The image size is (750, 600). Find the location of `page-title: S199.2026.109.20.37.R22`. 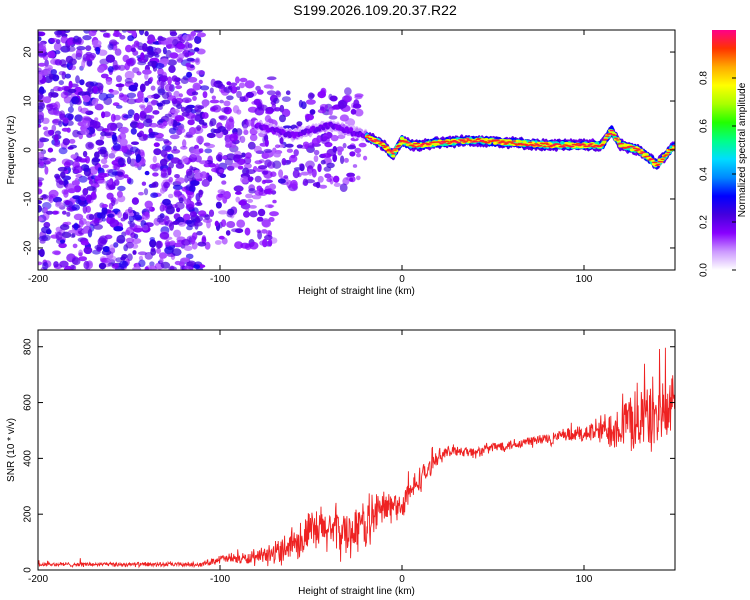

page-title: S199.2026.109.20.37.R22 is located at coordinates (375, 10).